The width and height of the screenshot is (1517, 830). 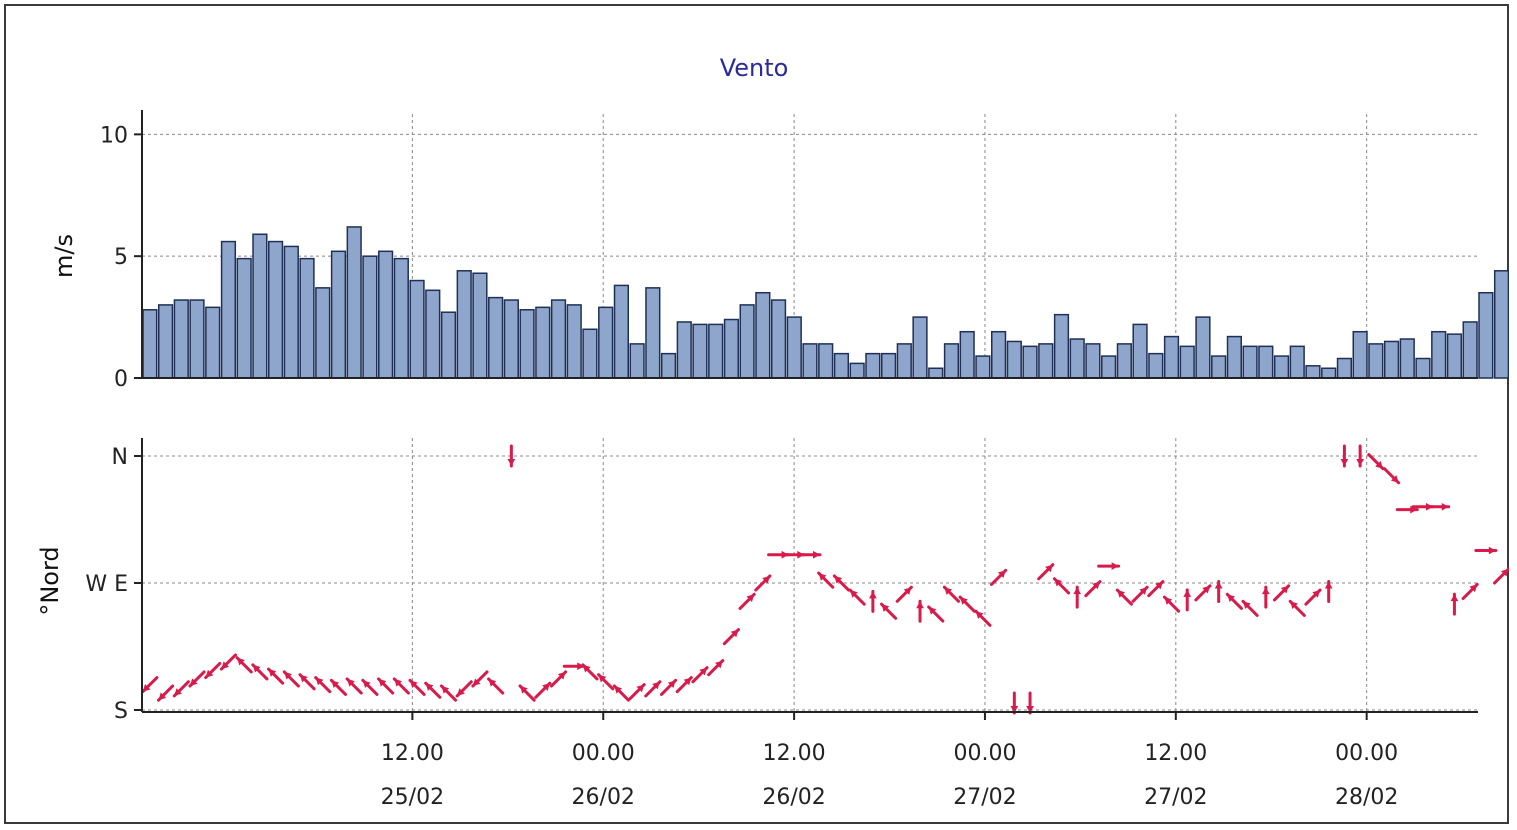 What do you see at coordinates (121, 257) in the screenshot?
I see `speed-ytick-label: 5` at bounding box center [121, 257].